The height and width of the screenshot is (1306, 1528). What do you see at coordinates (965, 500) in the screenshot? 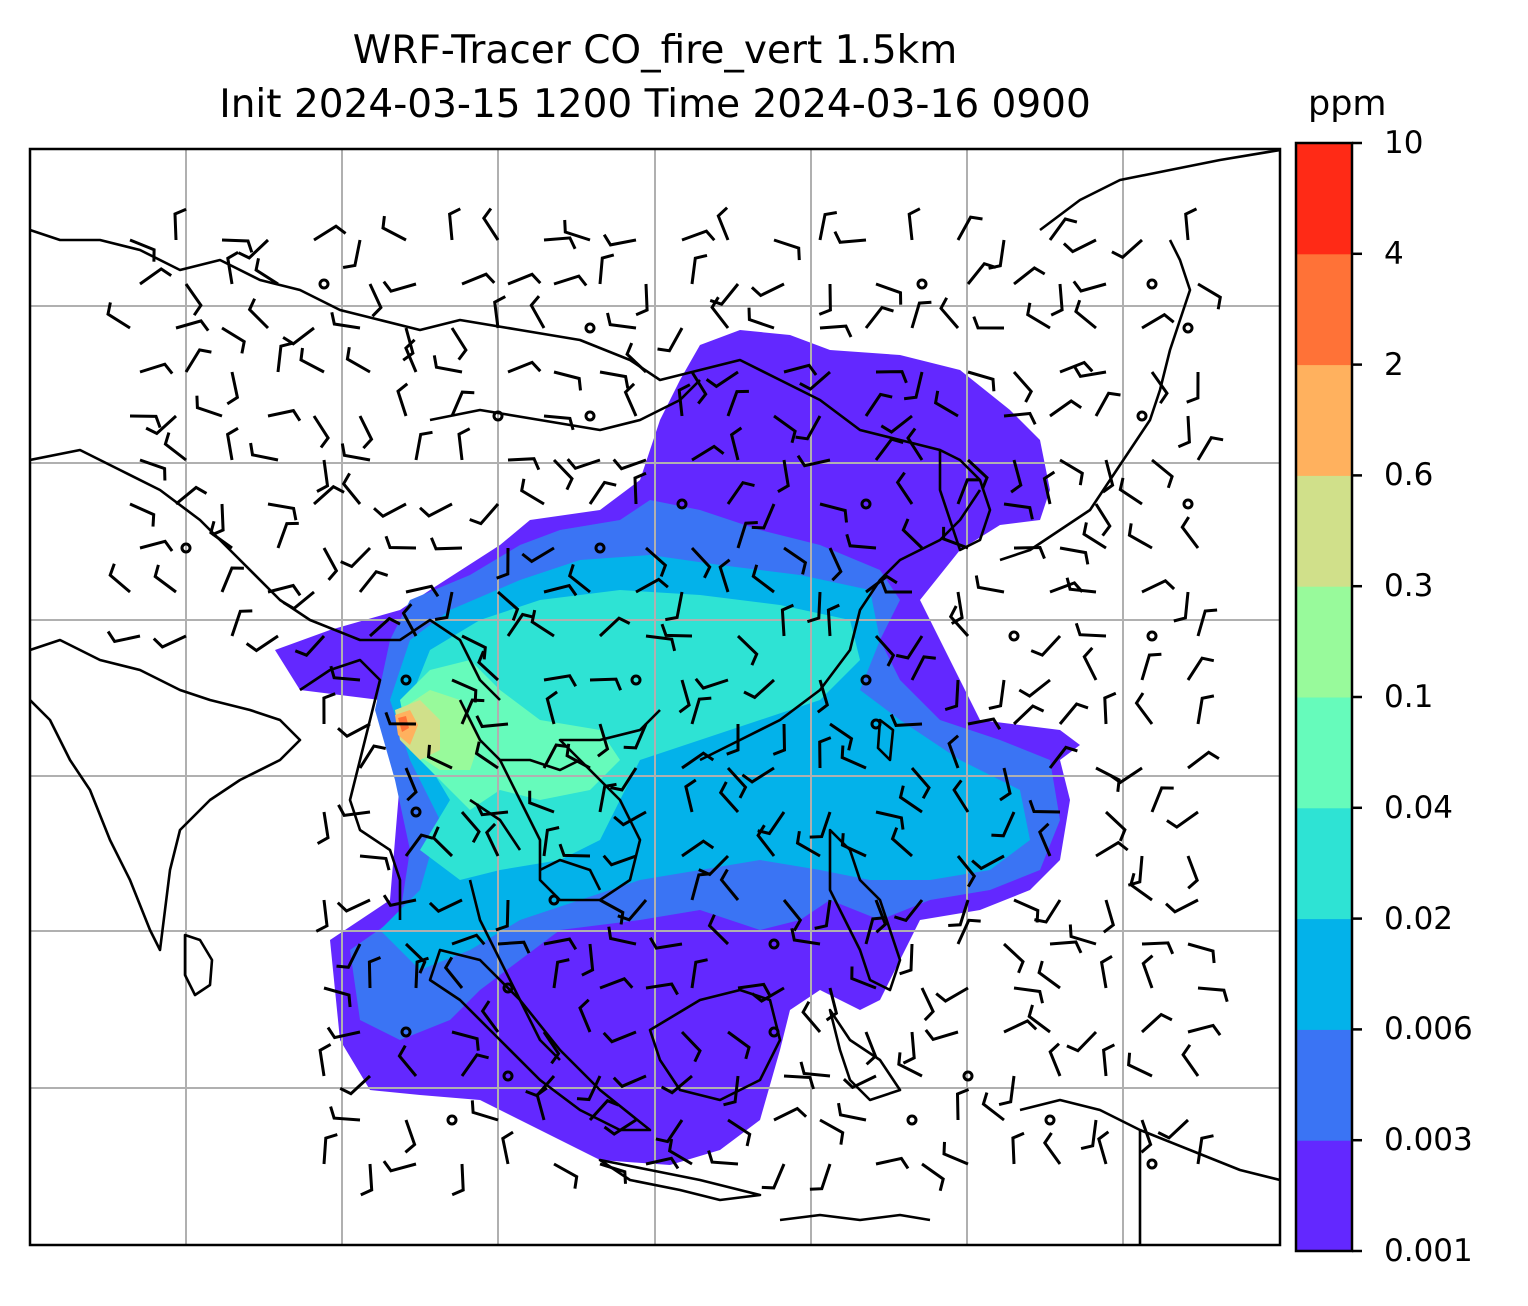
I see `korea` at bounding box center [965, 500].